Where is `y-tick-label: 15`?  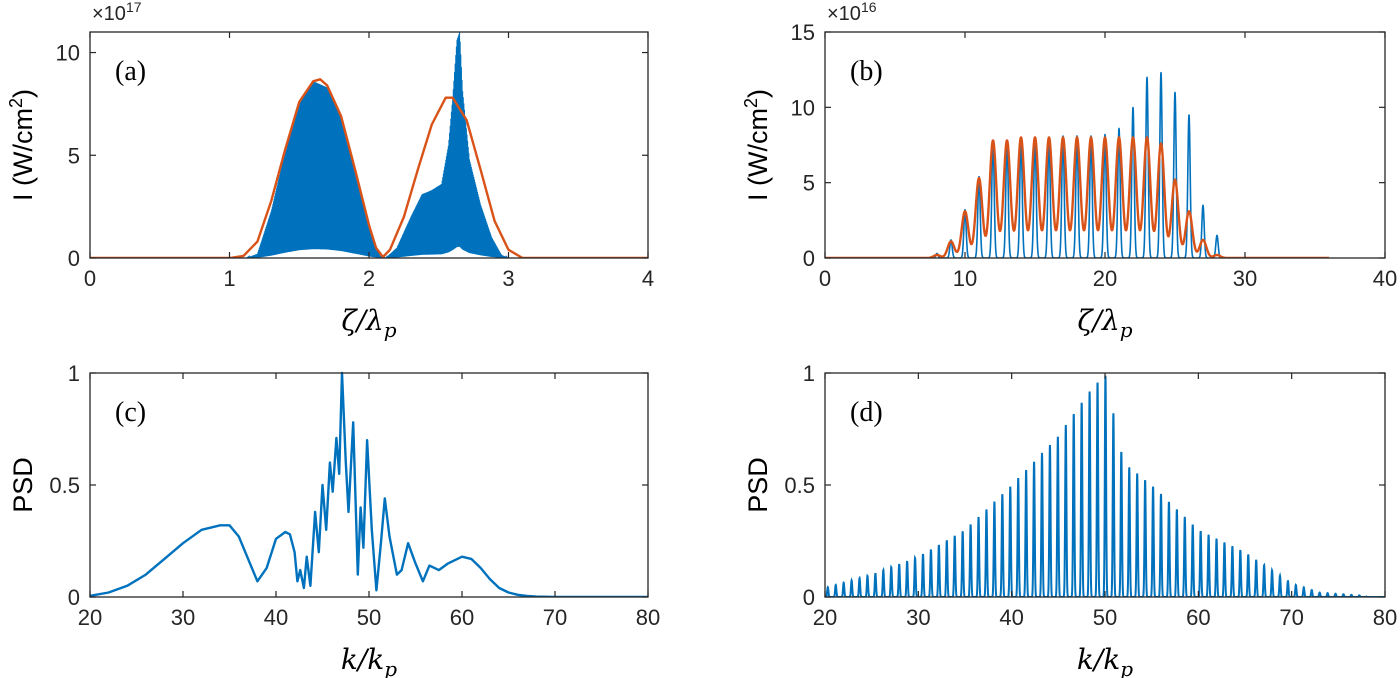 y-tick-label: 15 is located at coordinates (803, 32).